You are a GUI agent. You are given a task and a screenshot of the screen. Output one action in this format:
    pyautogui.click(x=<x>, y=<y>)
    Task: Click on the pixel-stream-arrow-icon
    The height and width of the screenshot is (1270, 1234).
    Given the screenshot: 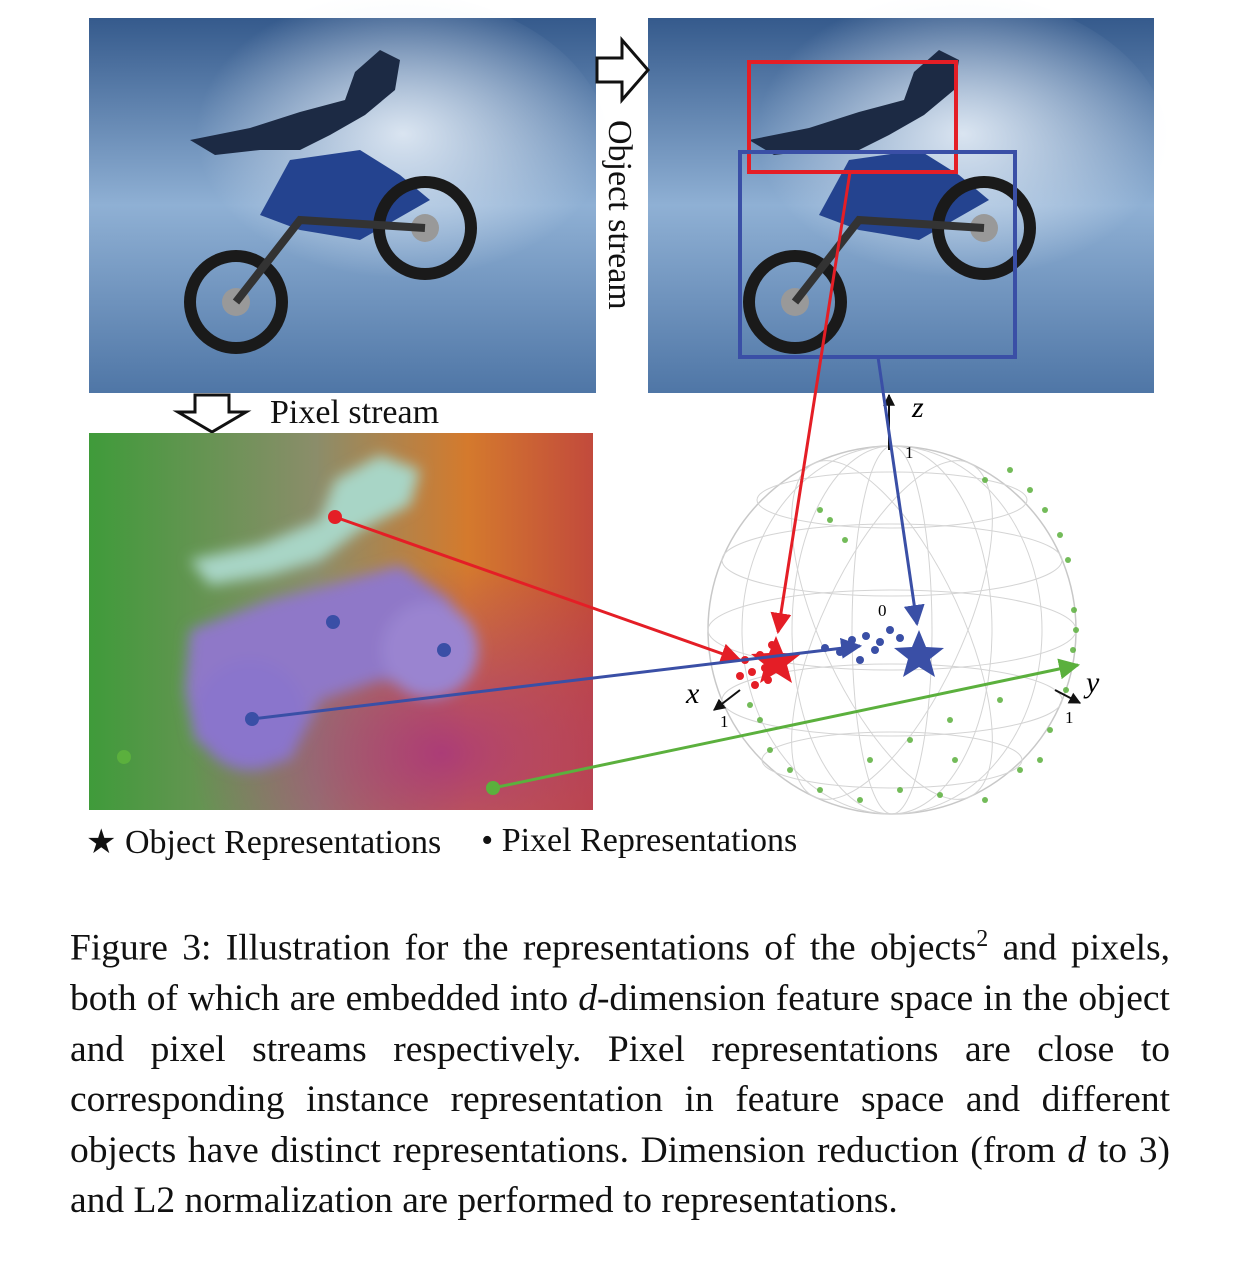 What is the action you would take?
    pyautogui.click(x=212, y=413)
    